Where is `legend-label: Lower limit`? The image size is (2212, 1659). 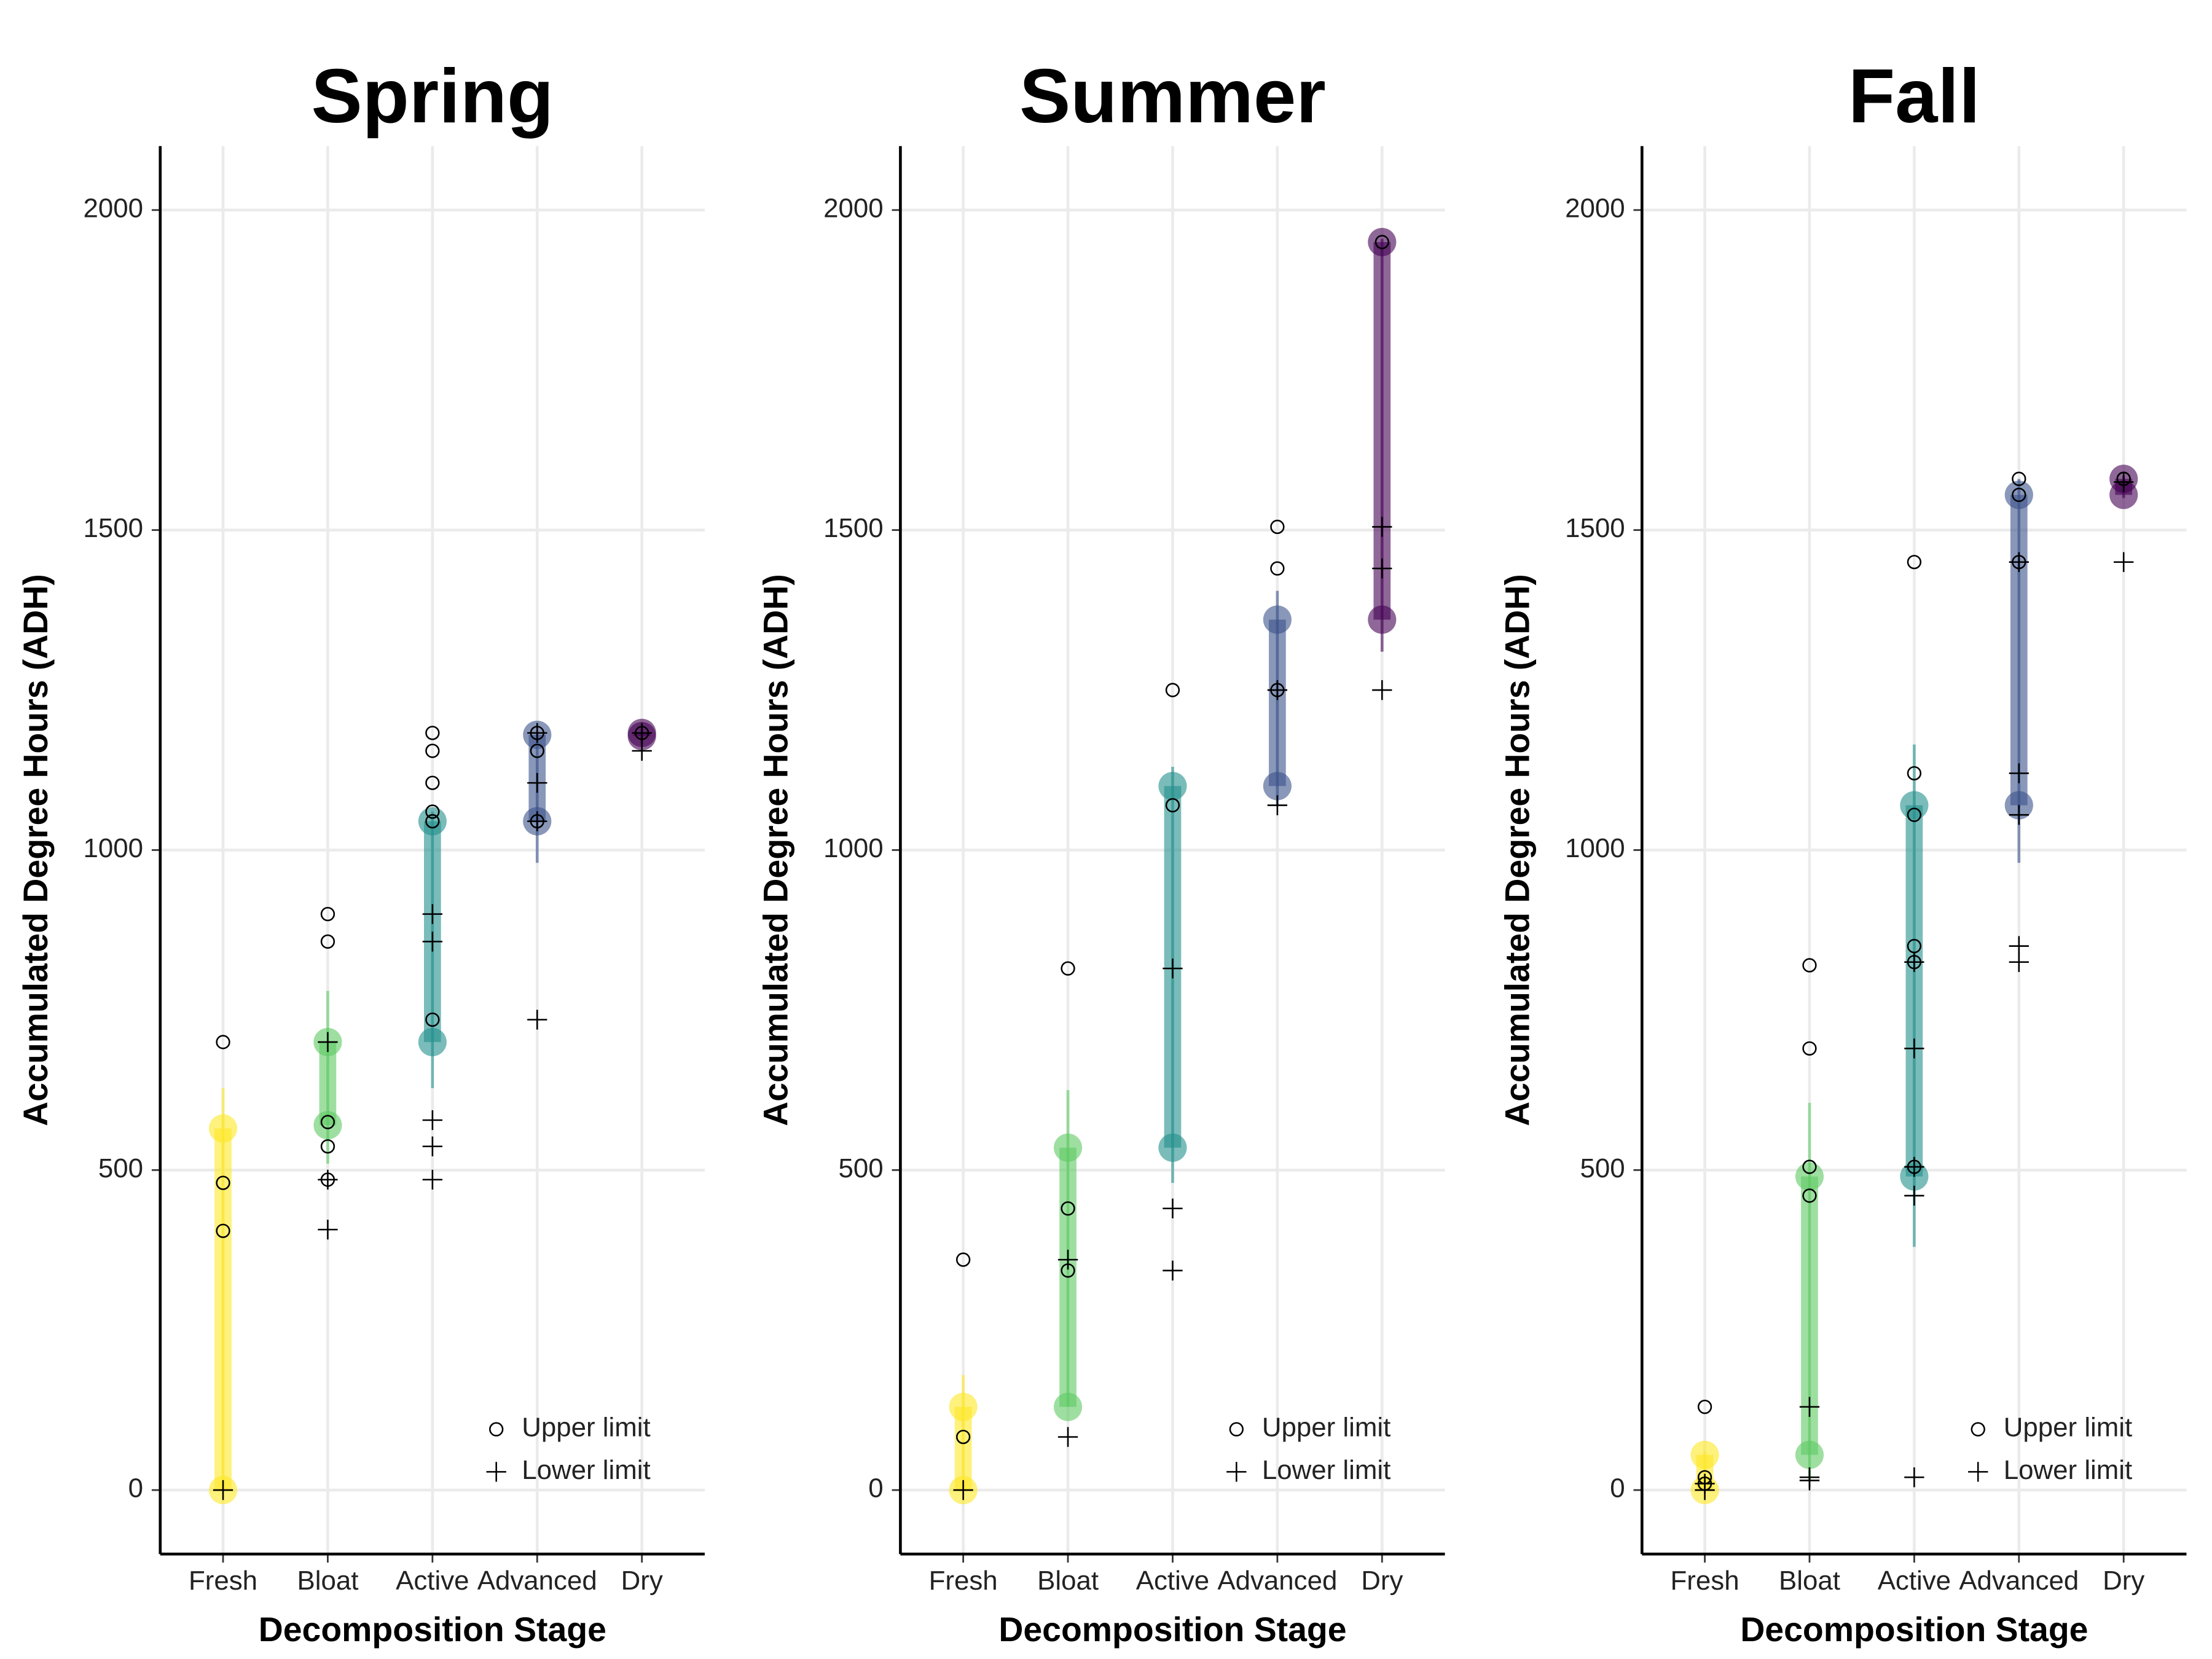 legend-label: Lower limit is located at coordinates (1326, 1470).